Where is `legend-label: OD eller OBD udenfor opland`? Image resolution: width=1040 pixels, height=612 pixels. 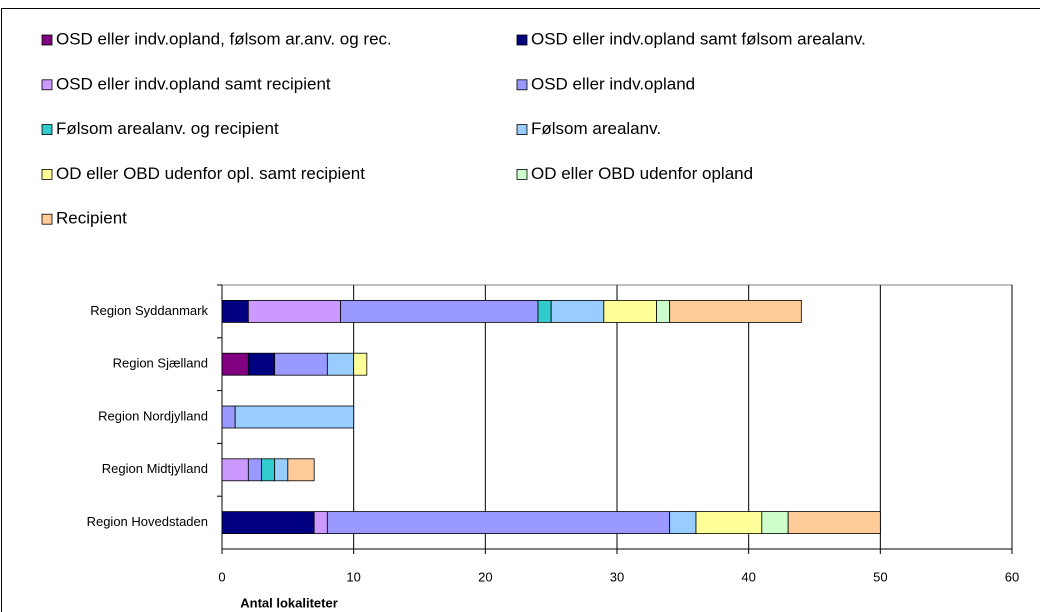
legend-label: OD eller OBD udenfor opland is located at coordinates (642, 173).